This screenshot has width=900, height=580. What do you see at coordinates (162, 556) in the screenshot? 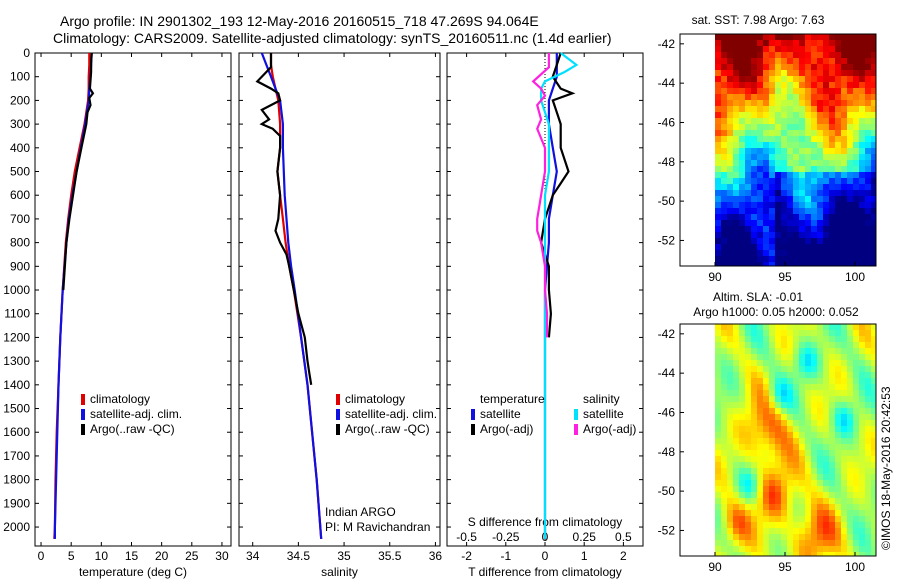
I see `x-tick-label: 20` at bounding box center [162, 556].